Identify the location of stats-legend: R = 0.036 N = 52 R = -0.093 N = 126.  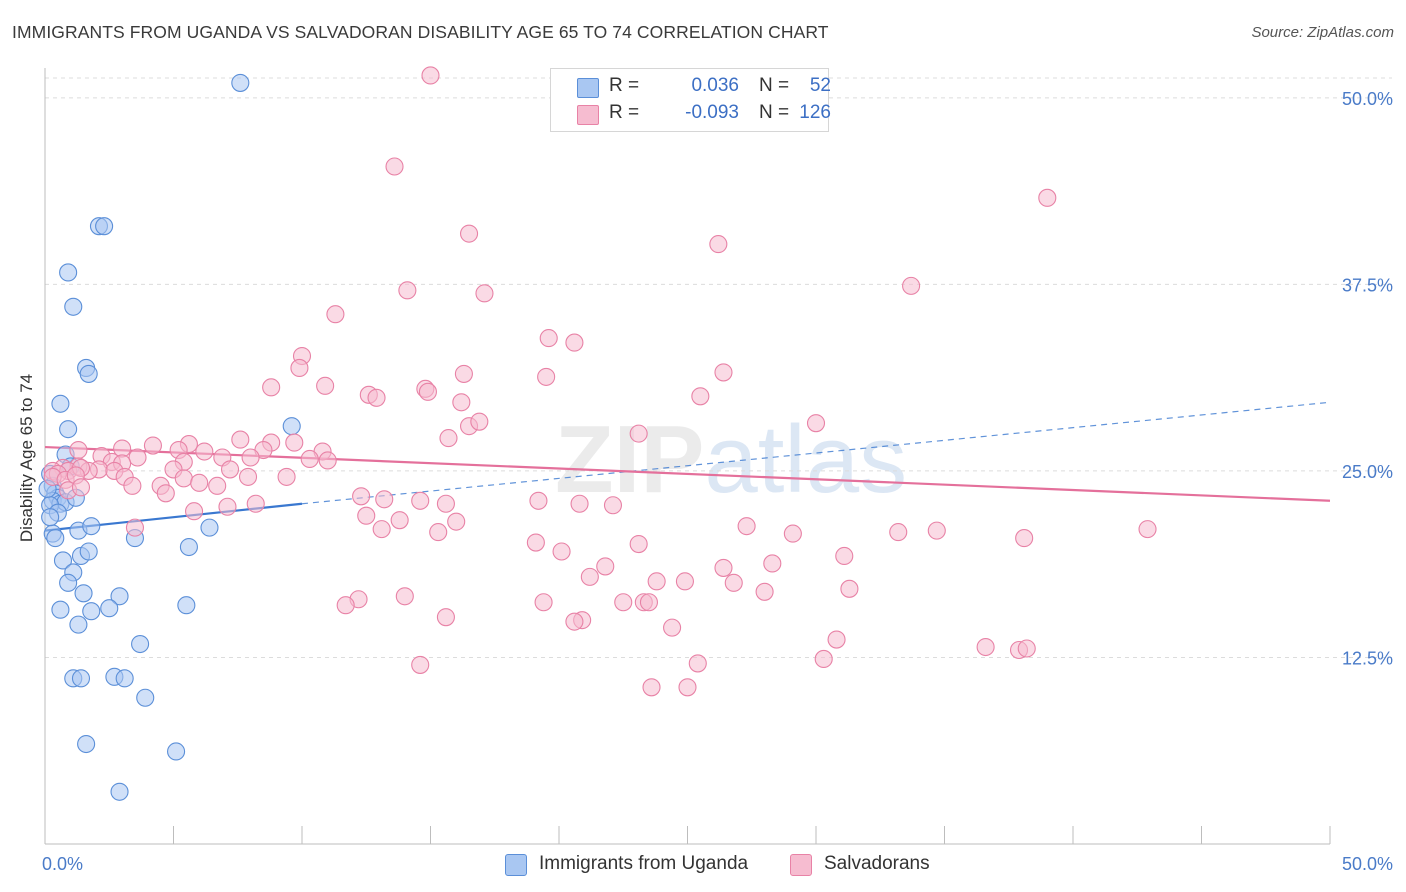
(690, 100).